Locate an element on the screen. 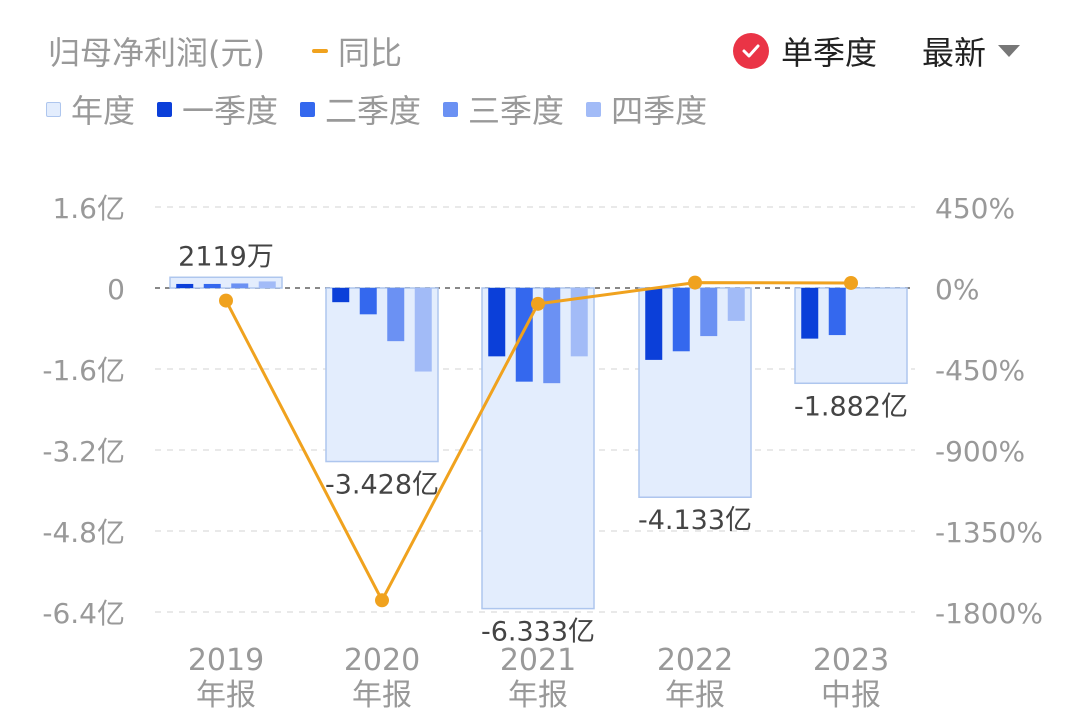 The width and height of the screenshot is (1080, 727). x-axis-tick: 2021 is located at coordinates (538, 660).